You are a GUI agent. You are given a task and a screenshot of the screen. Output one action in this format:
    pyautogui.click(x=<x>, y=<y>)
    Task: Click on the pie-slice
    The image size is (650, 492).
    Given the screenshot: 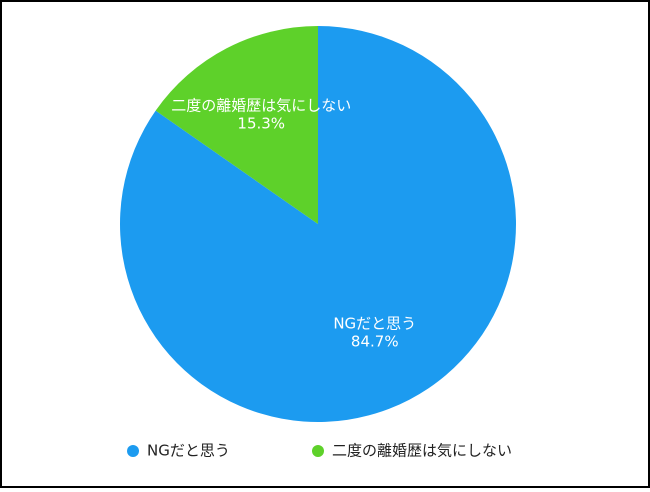 What is the action you would take?
    pyautogui.click(x=236, y=125)
    